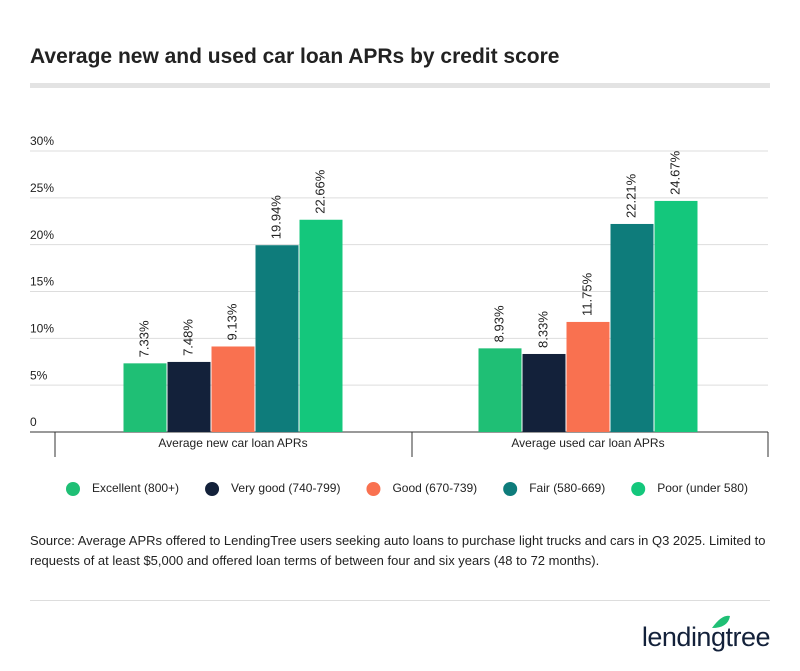 The height and width of the screenshot is (671, 800). What do you see at coordinates (674, 172) in the screenshot?
I see `value-label: 24.67%` at bounding box center [674, 172].